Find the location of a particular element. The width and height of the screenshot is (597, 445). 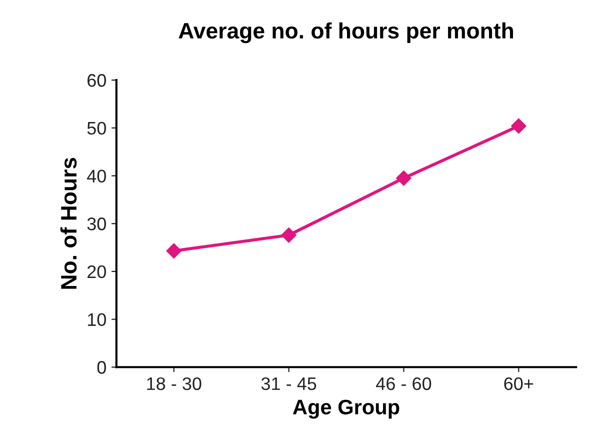

y-axis-title: No. of Hours is located at coordinates (68, 223).